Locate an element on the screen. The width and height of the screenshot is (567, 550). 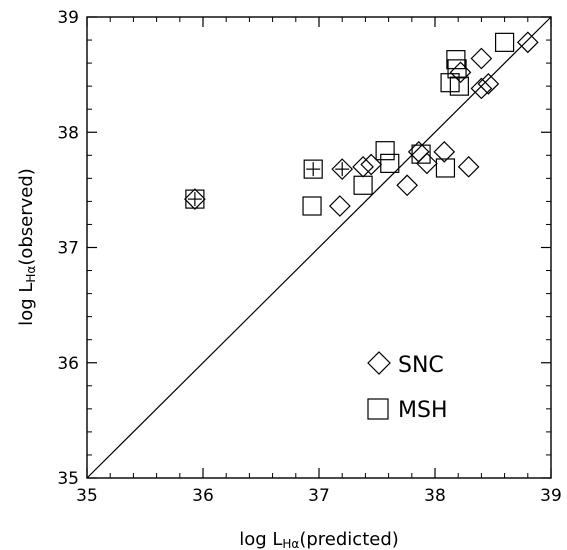
x-tick-label: 38 is located at coordinates (435, 496).